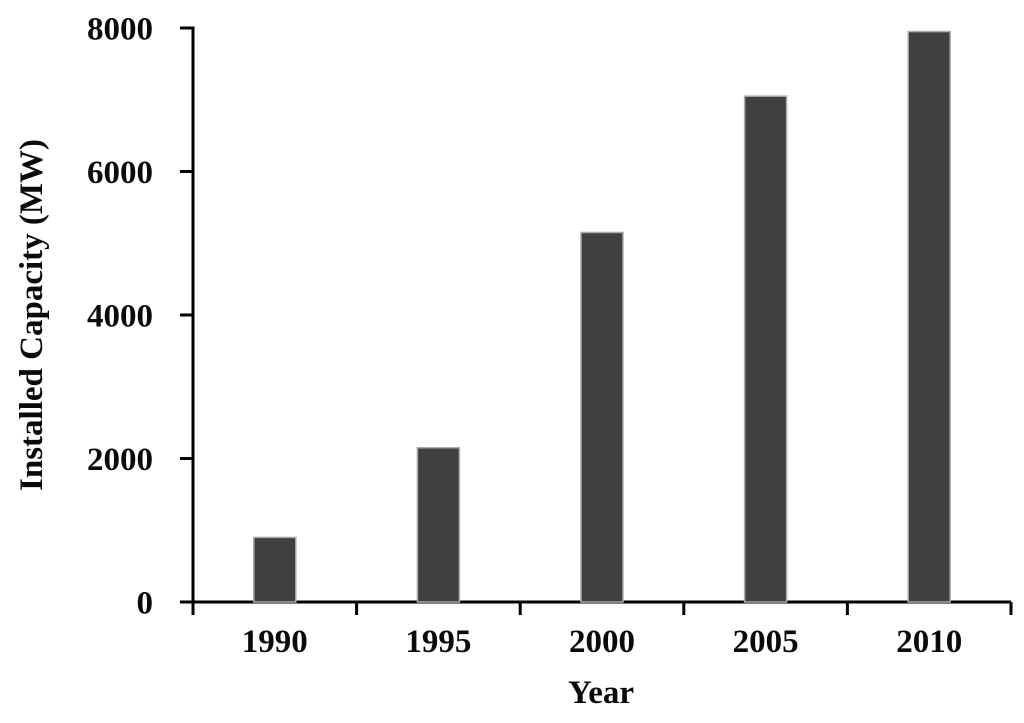 The width and height of the screenshot is (1024, 723). Describe the element at coordinates (765, 349) in the screenshot. I see `bar-2005` at that location.